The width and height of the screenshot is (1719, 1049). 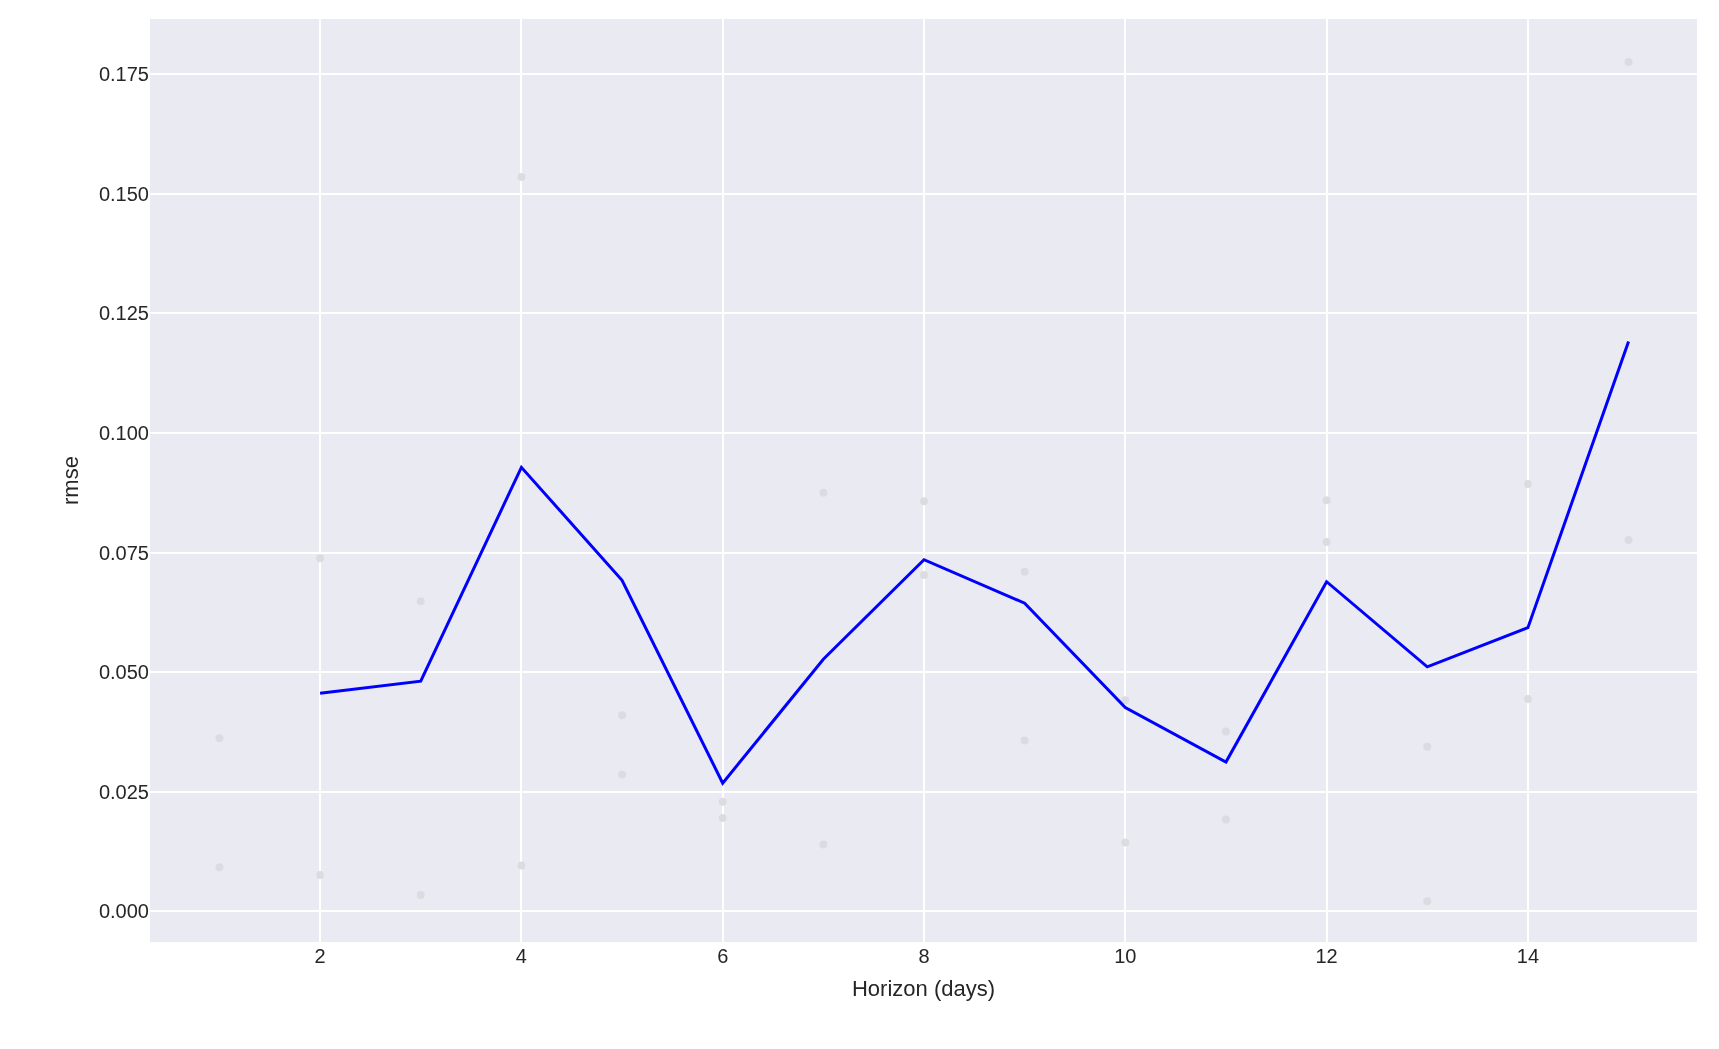 What do you see at coordinates (123, 74) in the screenshot?
I see `y-tick-label: 0.175` at bounding box center [123, 74].